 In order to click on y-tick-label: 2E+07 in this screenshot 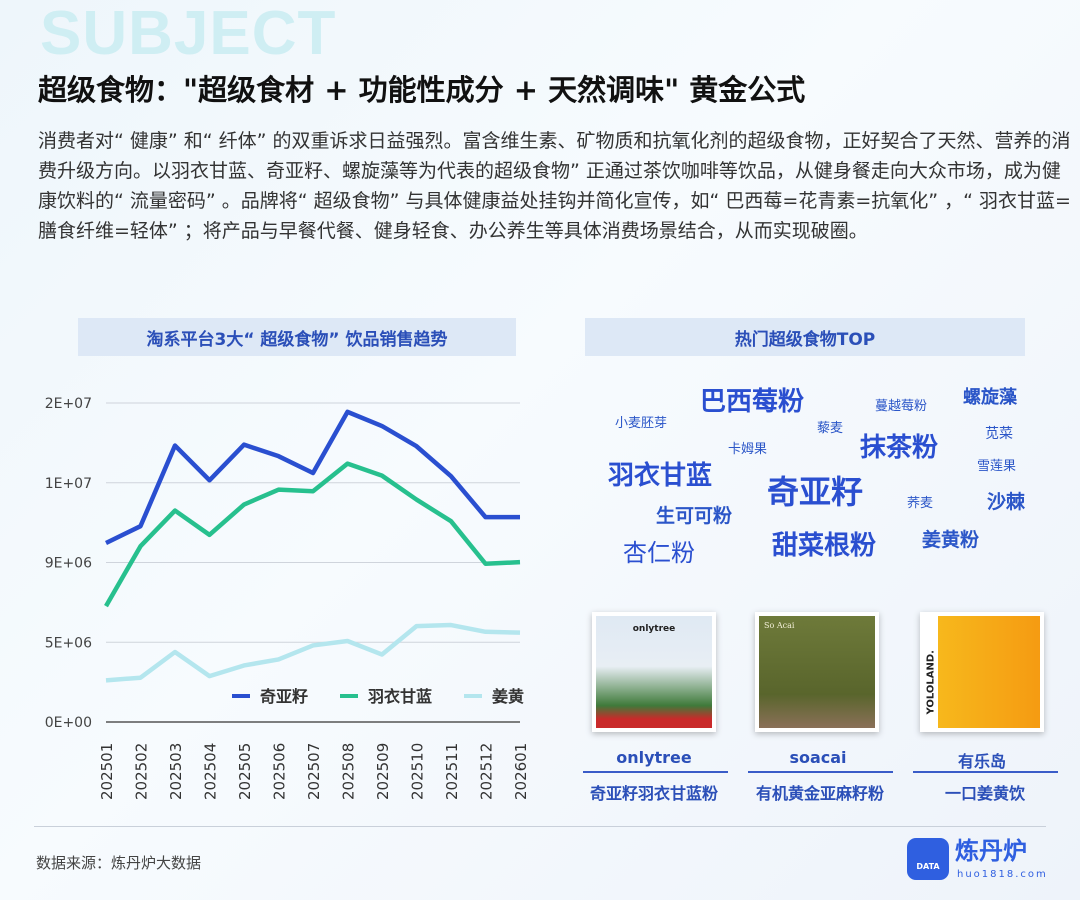, I will do `click(68, 404)`.